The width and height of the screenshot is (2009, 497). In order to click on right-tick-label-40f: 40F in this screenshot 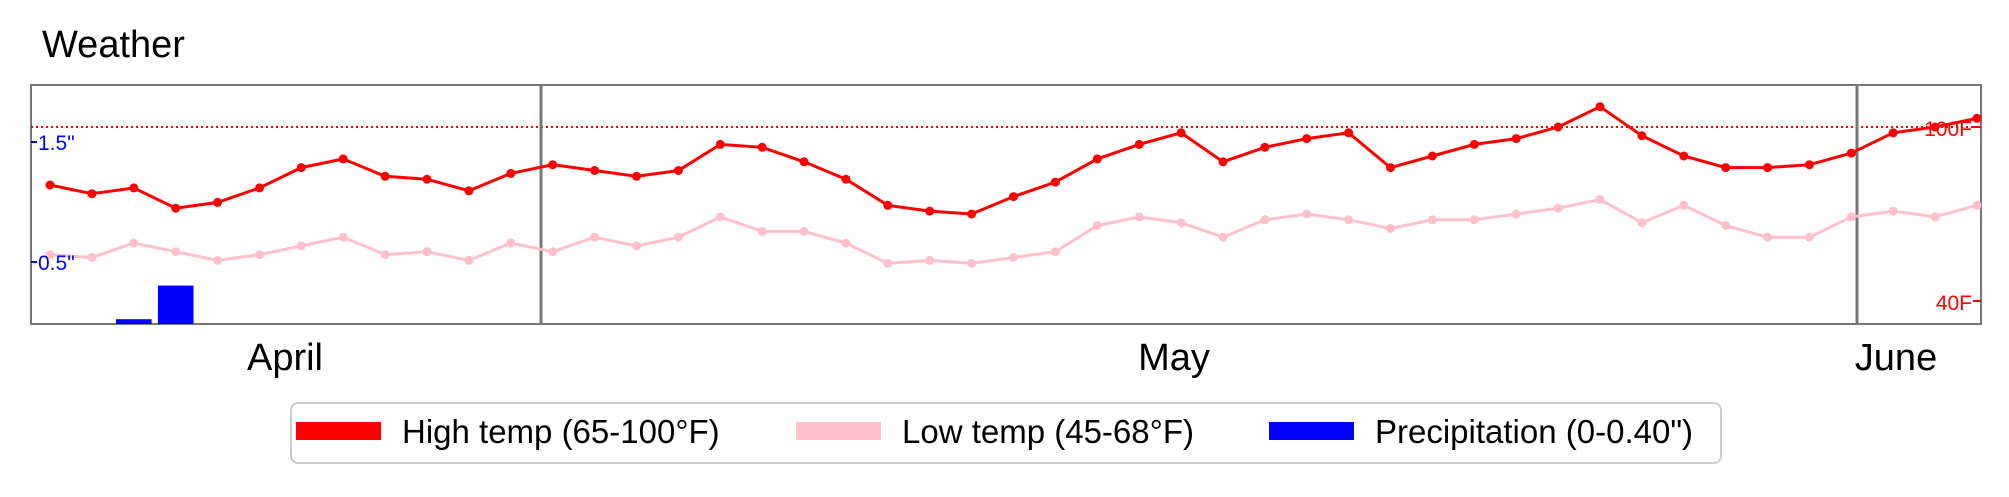, I will do `click(1954, 303)`.